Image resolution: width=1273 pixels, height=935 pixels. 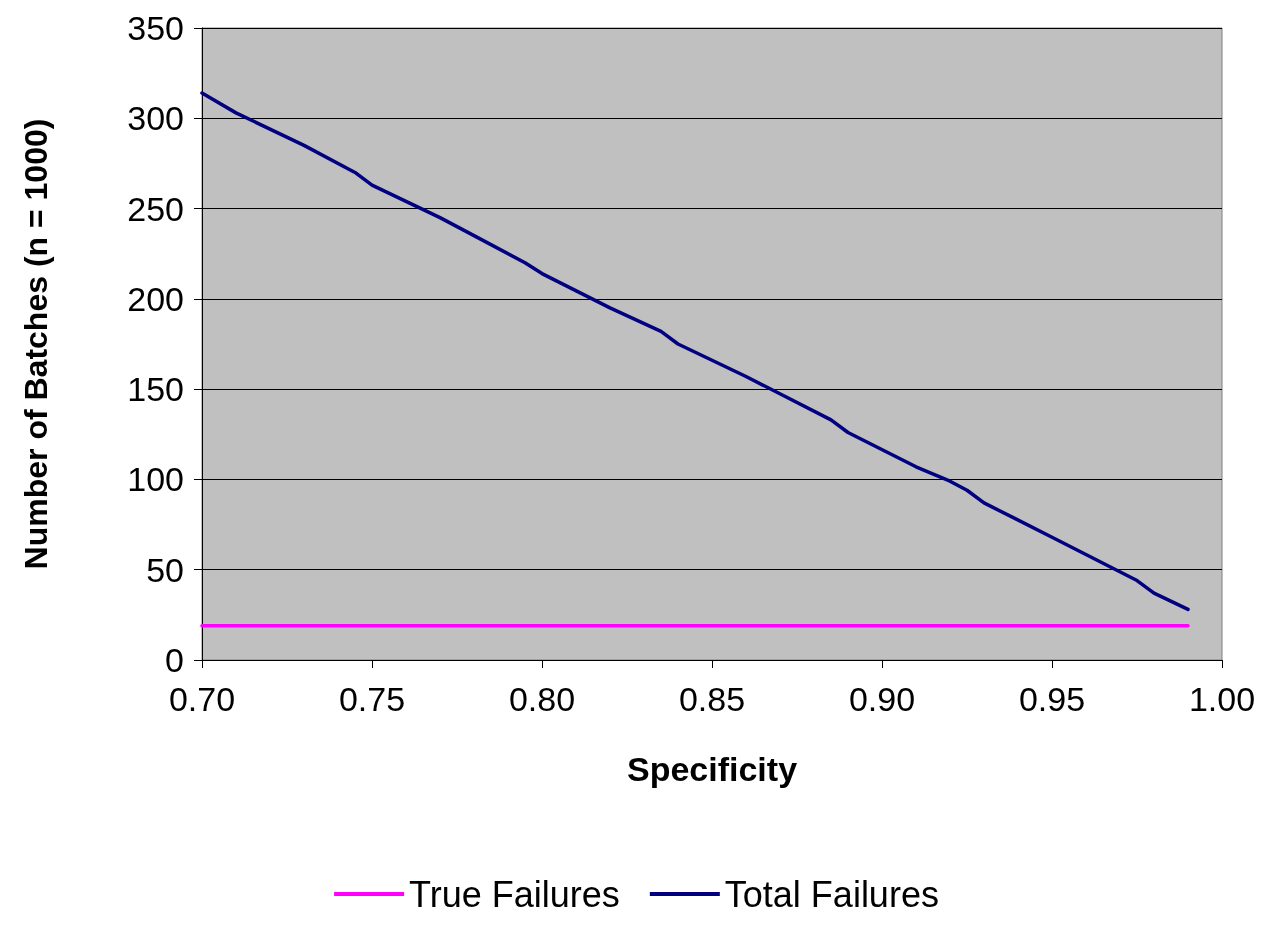 I want to click on y-tick-label: 100, so click(x=155, y=479).